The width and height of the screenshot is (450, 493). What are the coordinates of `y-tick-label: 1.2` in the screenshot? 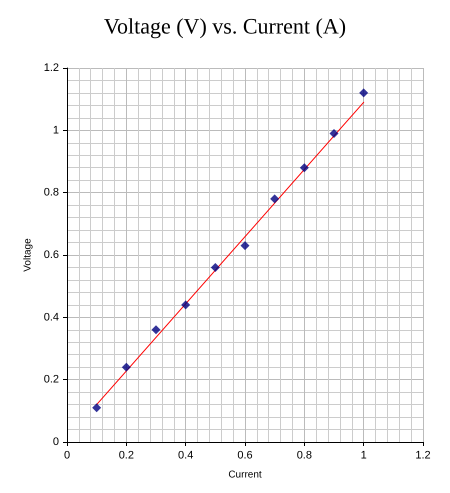 It's located at (51, 68).